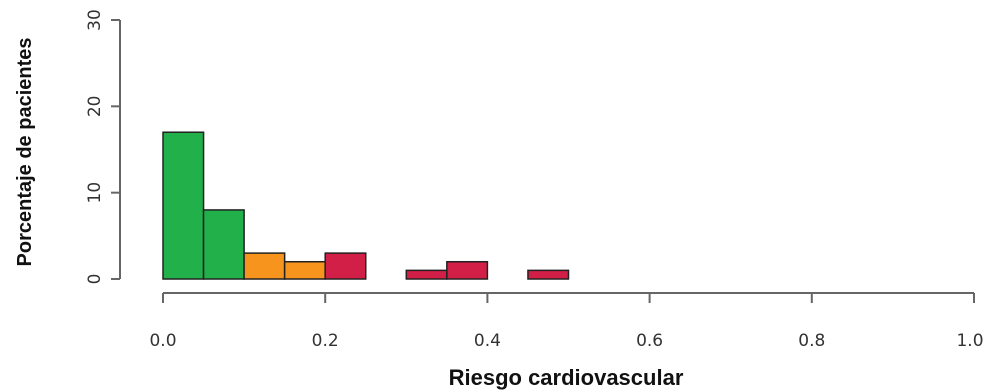 The image size is (995, 392). I want to click on y-axis-ticks: 0 10 20 30, so click(102, 146).